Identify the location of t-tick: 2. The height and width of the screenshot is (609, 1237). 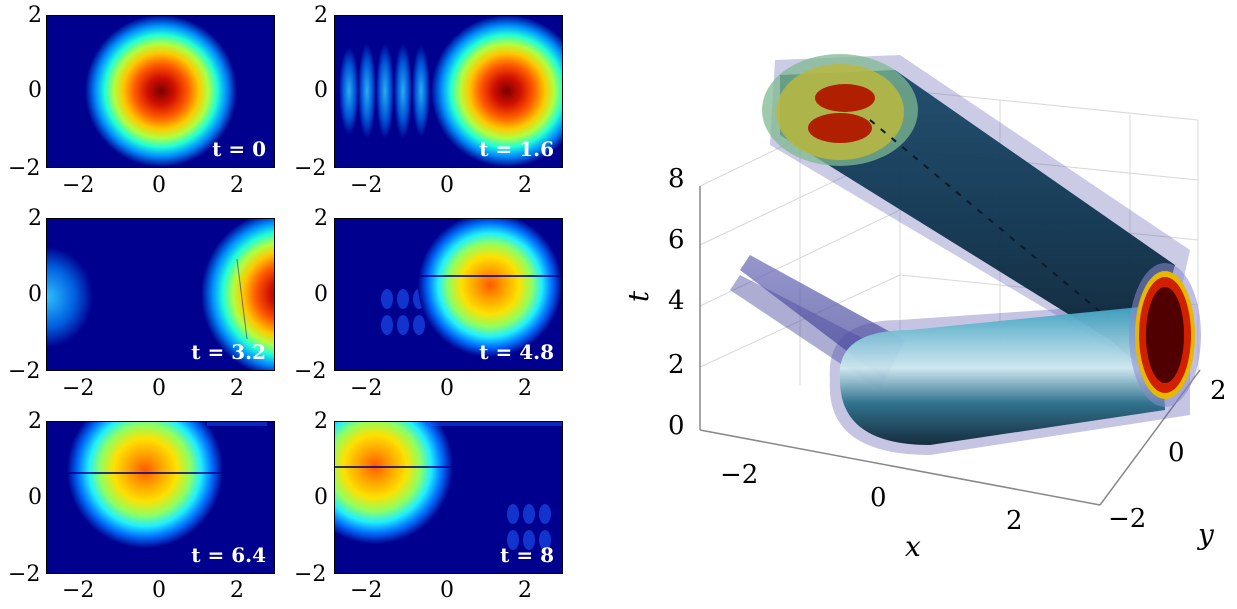
(676, 365).